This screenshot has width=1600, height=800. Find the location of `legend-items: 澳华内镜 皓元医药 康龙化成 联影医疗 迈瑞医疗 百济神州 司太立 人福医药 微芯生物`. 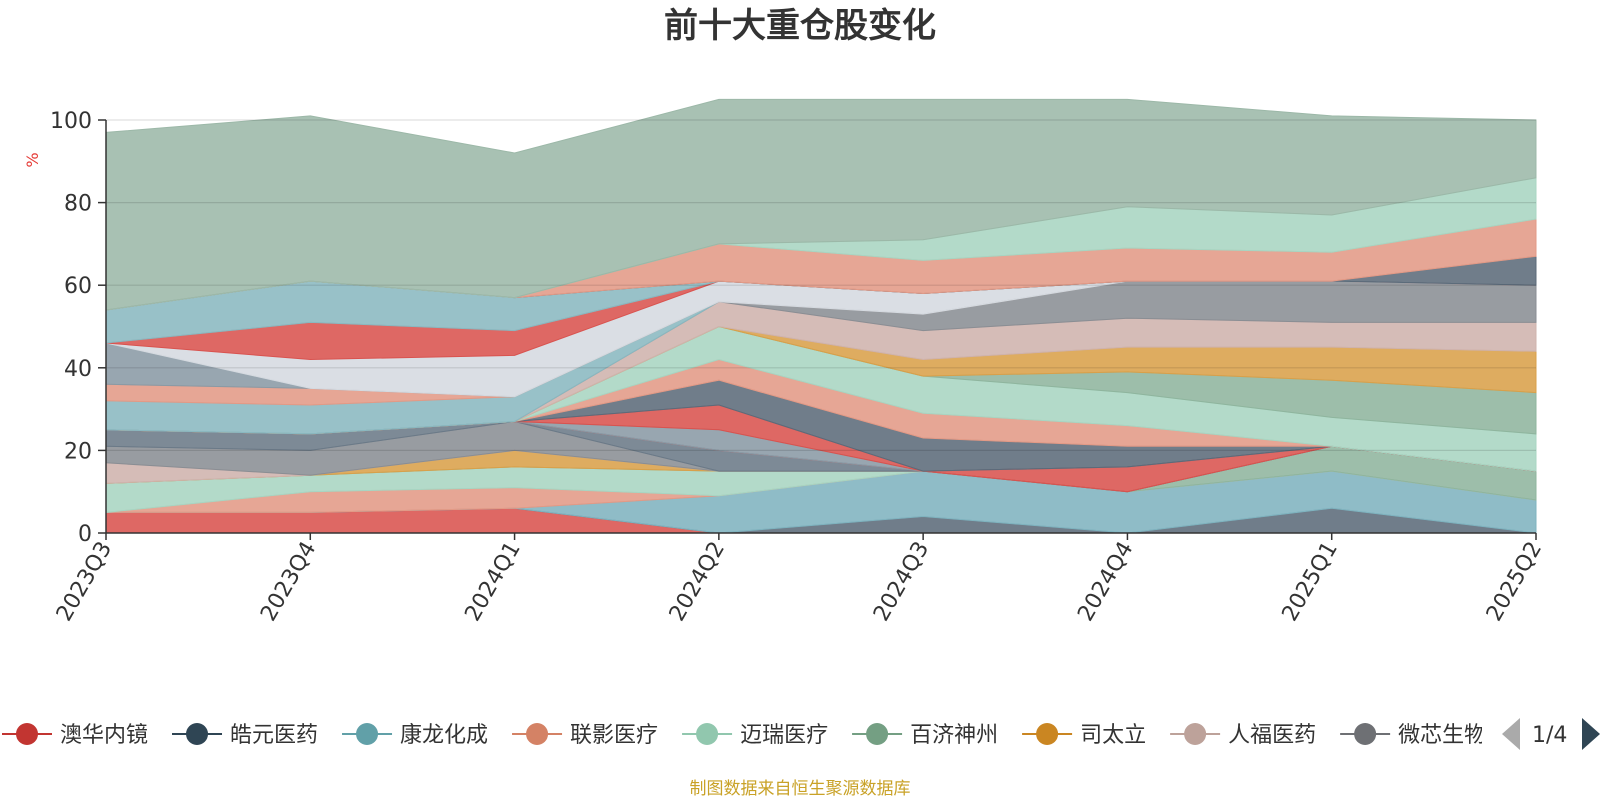

legend-items: 澳华内镜 皓元医药 康龙化成 联影医疗 迈瑞医疗 百济神州 司太立 人福医药 微芯生物 is located at coordinates (744, 735).